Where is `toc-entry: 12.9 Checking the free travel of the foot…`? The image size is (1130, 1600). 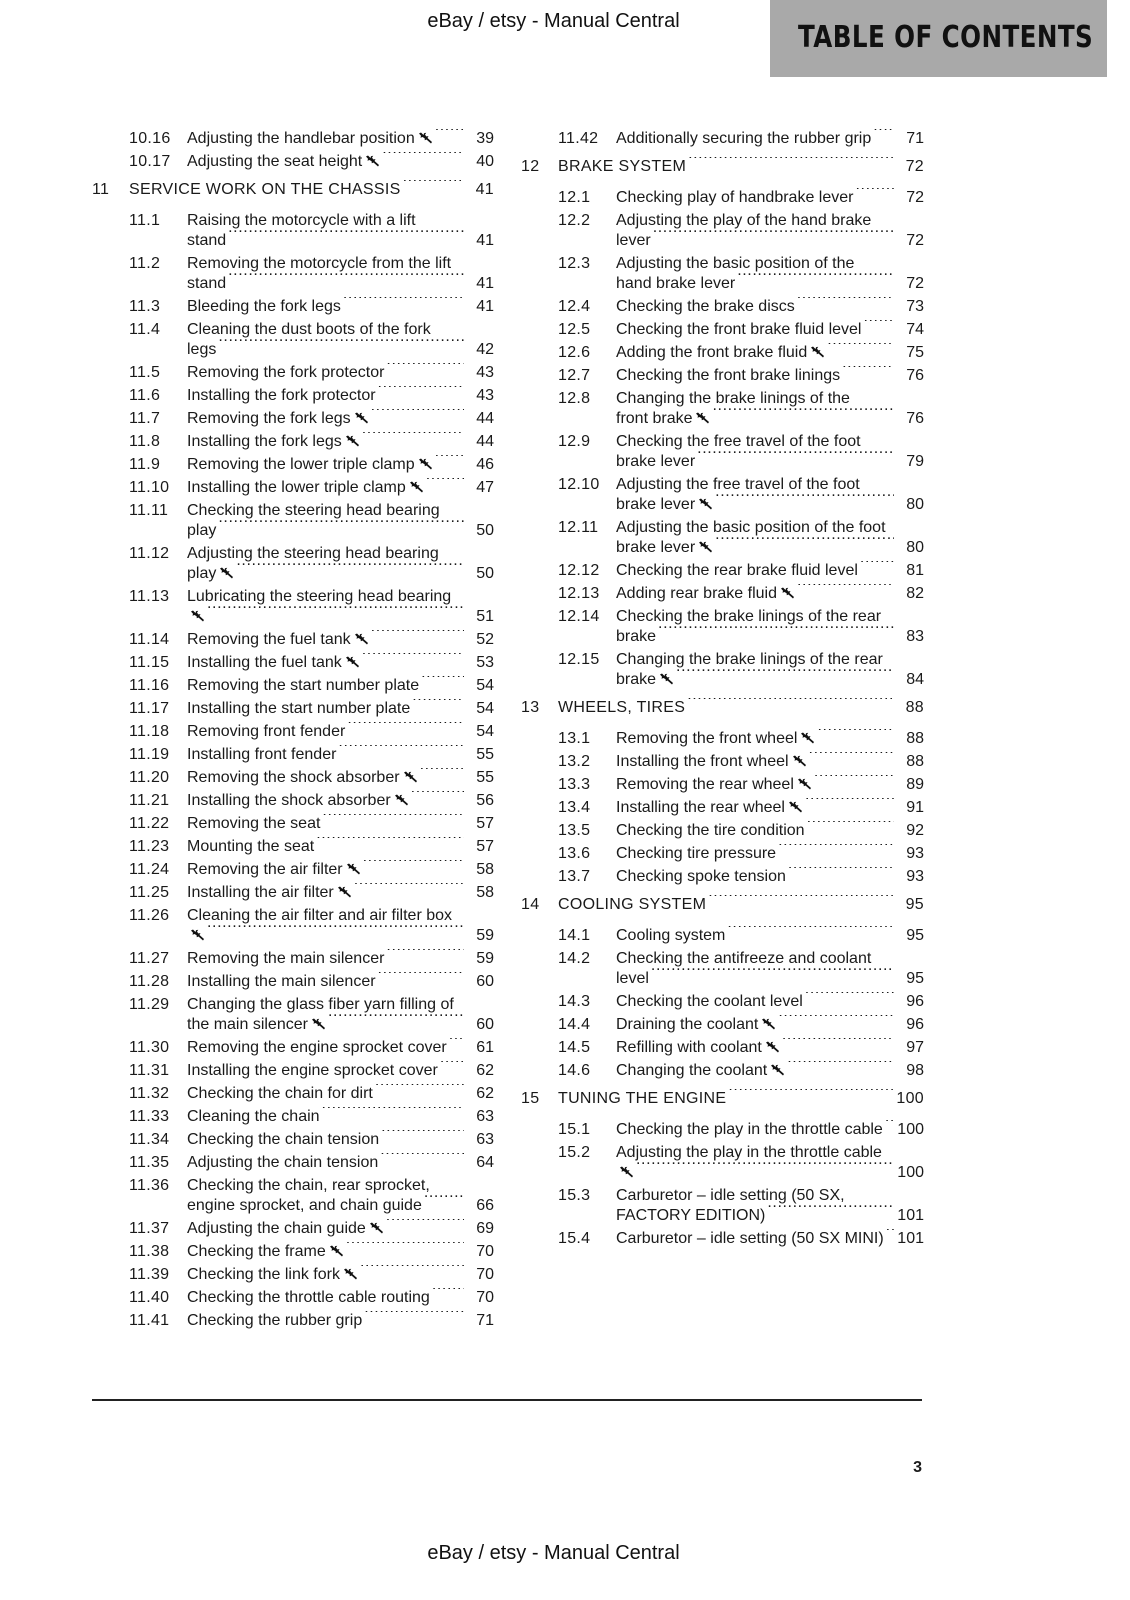
toc-entry: 12.9 Checking the free travel of the foot… is located at coordinates (722, 452).